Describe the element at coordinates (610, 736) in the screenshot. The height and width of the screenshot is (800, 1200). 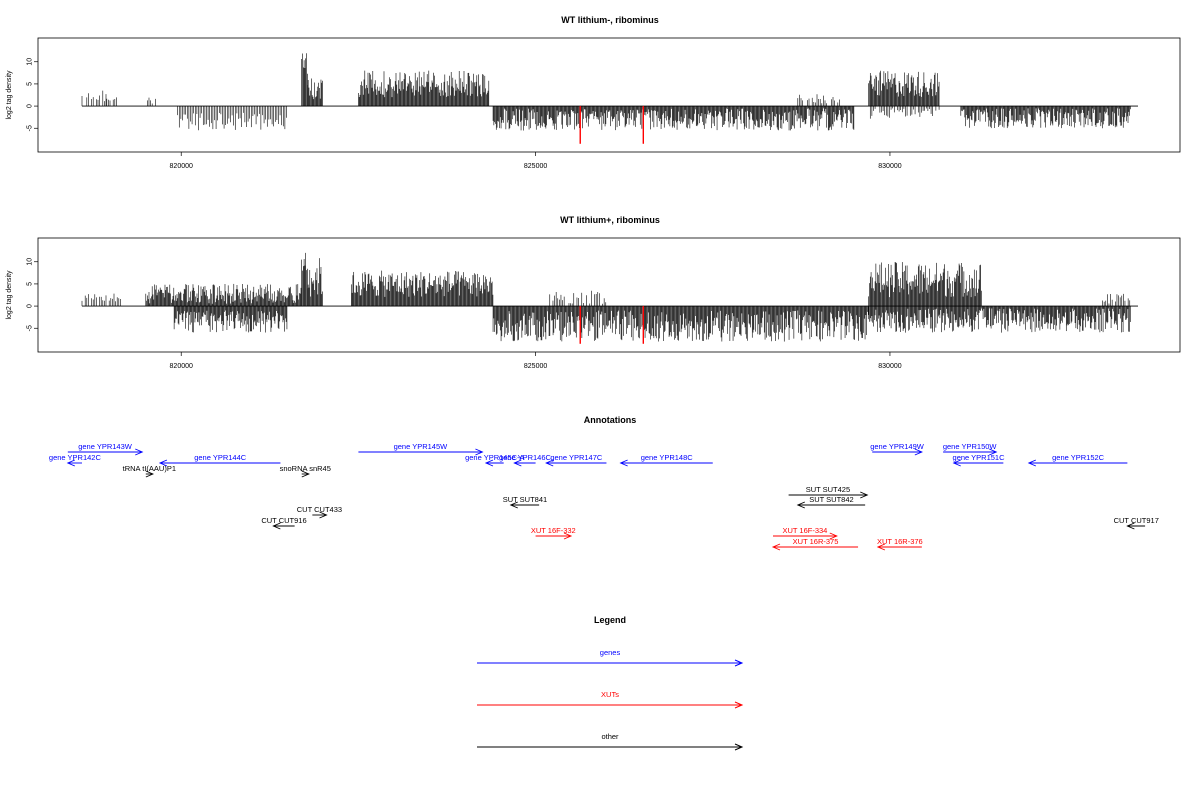
I see `legend-label: other` at that location.